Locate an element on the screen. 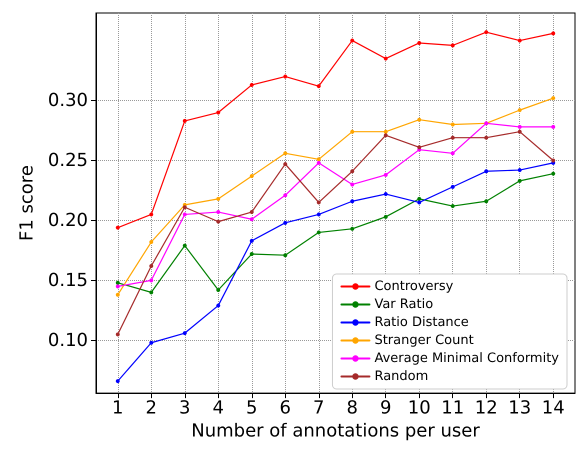 The image size is (587, 453). x-tick-label: 6 is located at coordinates (285, 408).